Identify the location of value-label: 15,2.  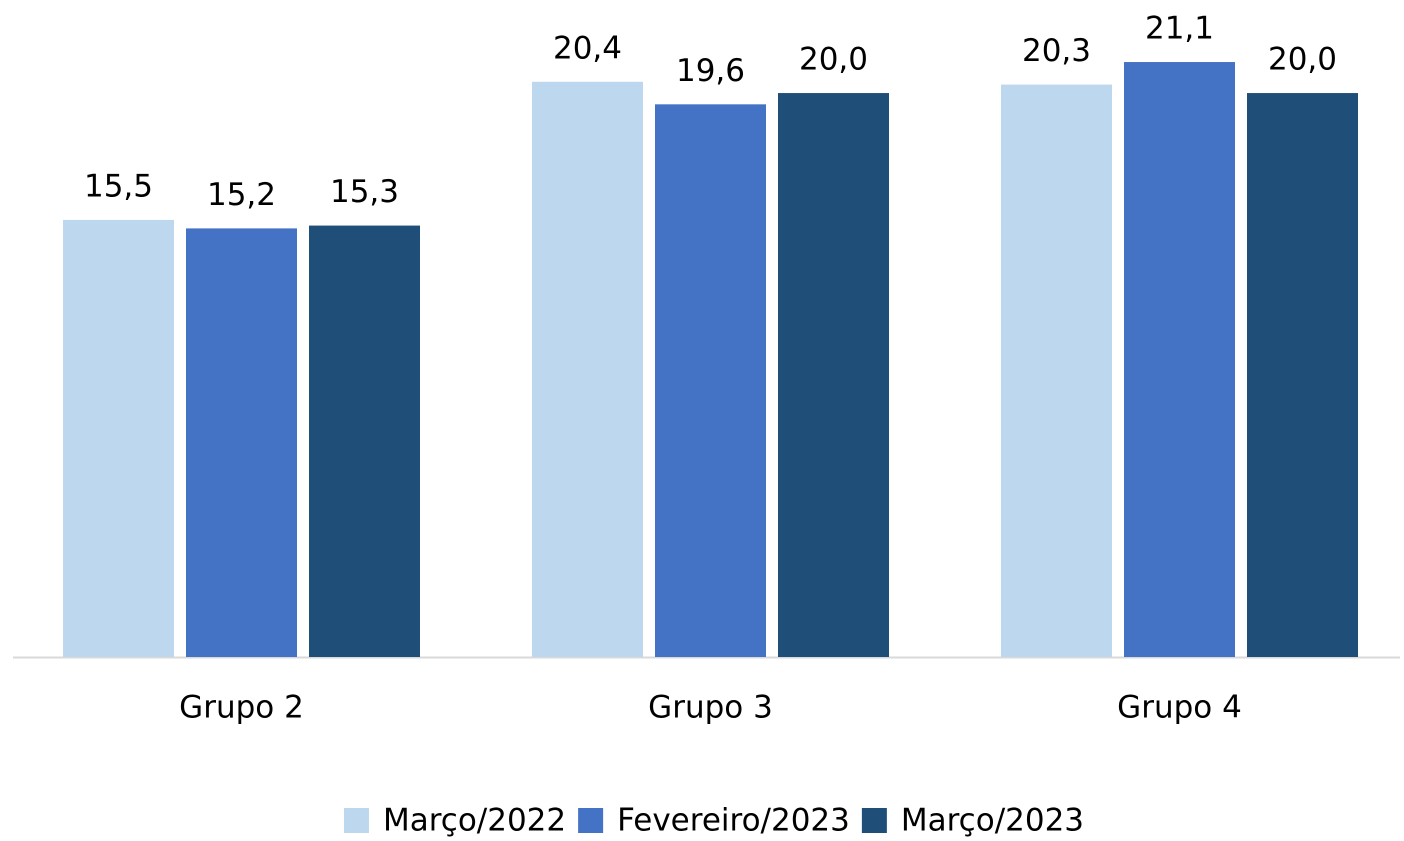
(241, 195).